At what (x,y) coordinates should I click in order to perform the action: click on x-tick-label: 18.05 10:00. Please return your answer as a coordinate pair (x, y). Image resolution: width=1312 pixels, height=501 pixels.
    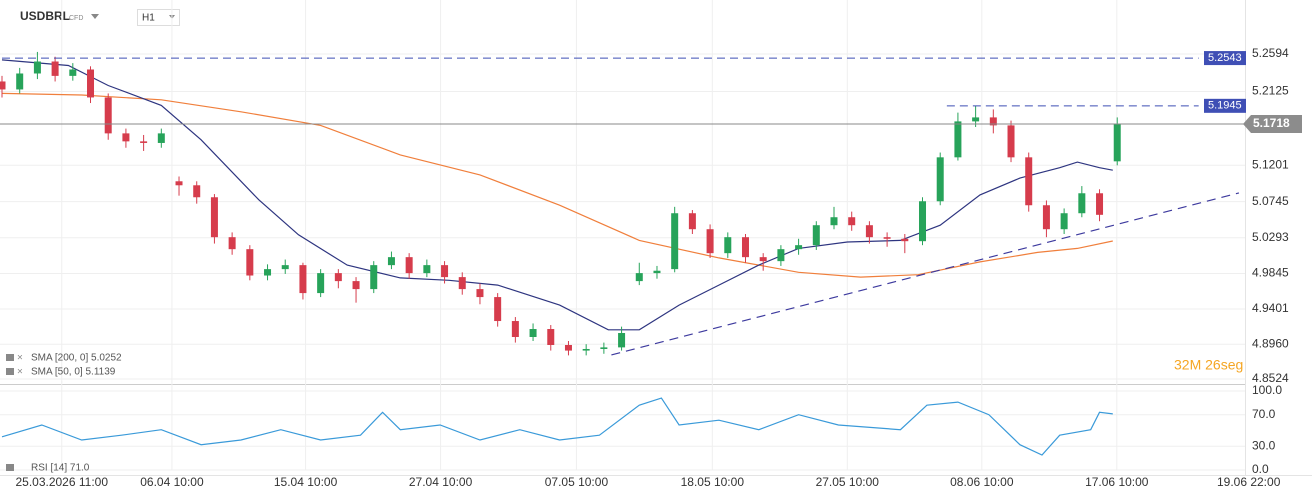
    Looking at the image, I should click on (713, 482).